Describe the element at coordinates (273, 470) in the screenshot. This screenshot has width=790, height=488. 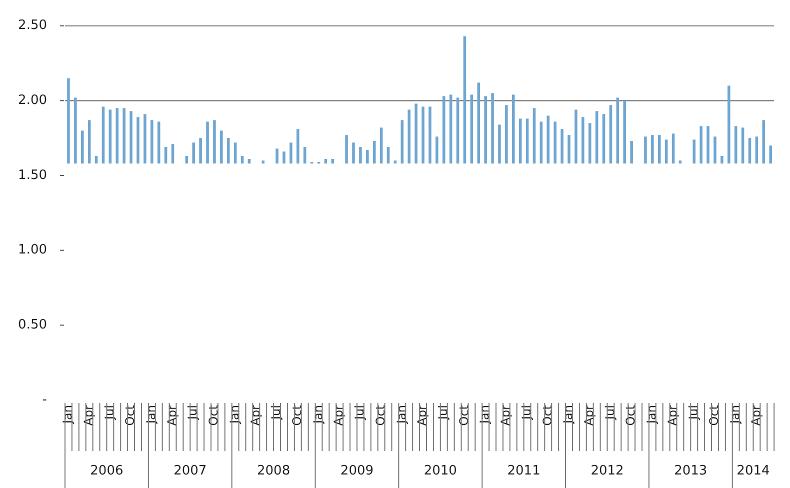
I see `text: 2008` at that location.